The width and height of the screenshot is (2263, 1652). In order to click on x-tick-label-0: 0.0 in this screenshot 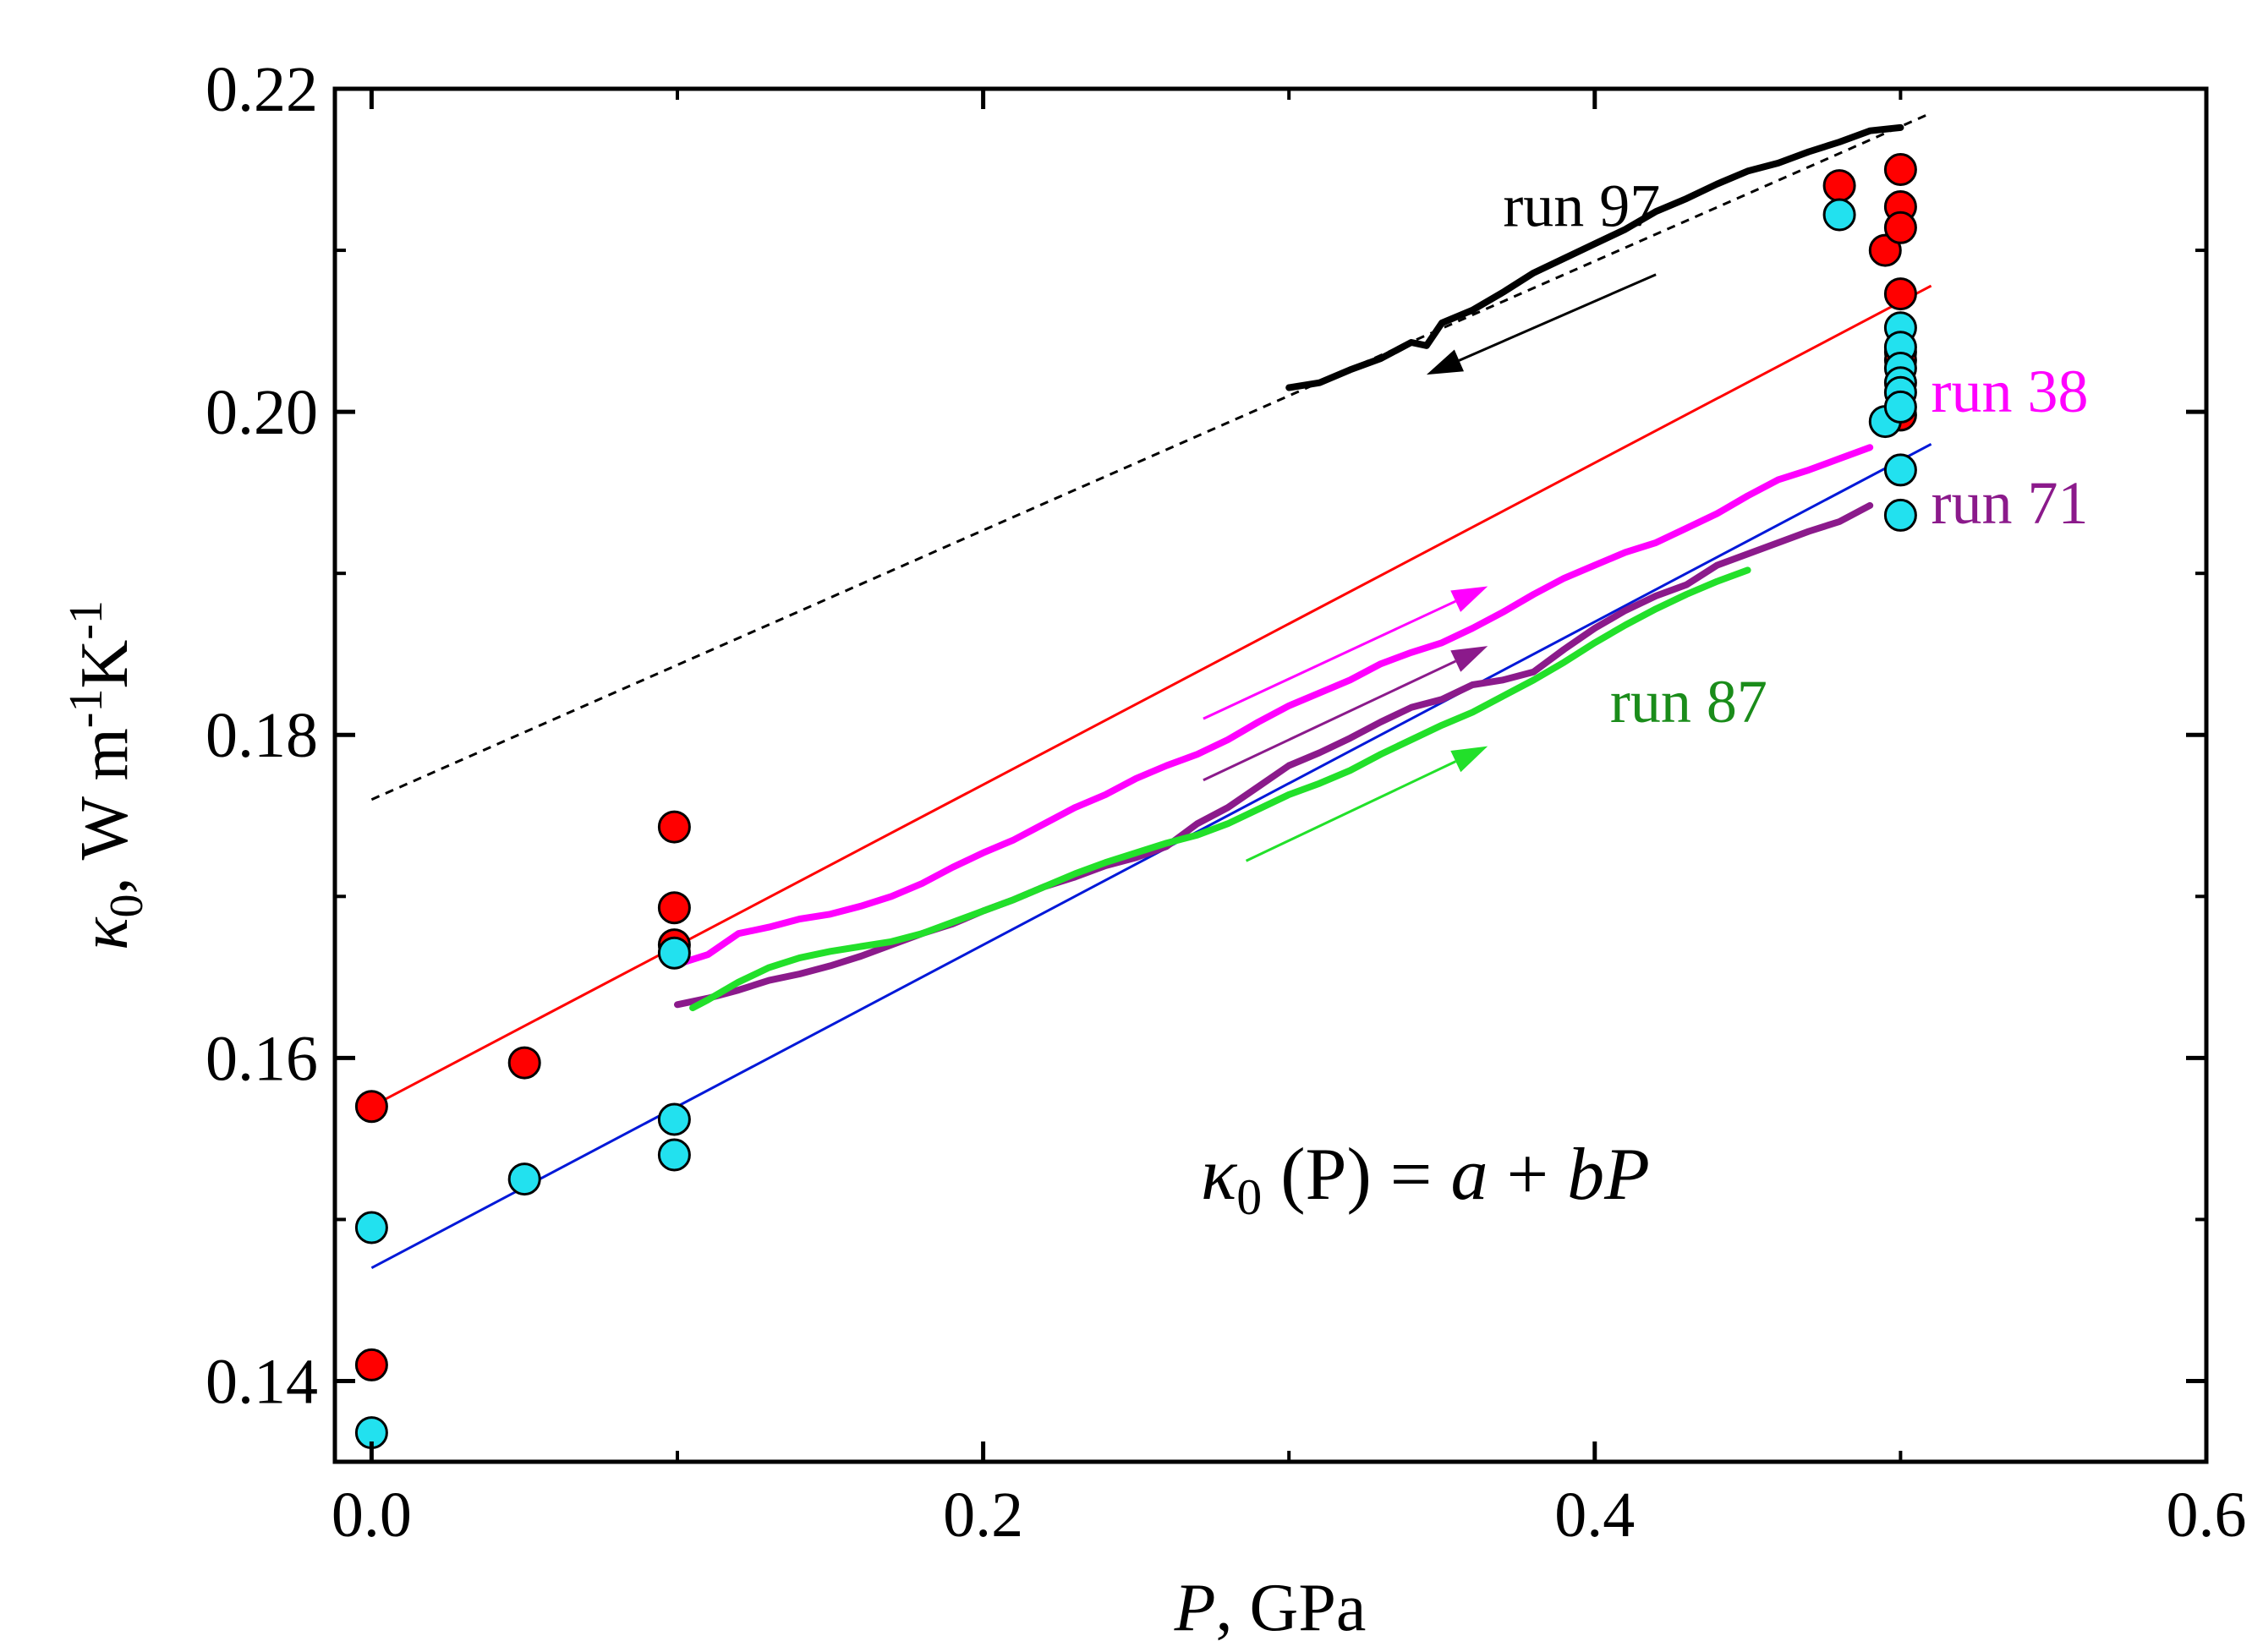, I will do `click(372, 1515)`.